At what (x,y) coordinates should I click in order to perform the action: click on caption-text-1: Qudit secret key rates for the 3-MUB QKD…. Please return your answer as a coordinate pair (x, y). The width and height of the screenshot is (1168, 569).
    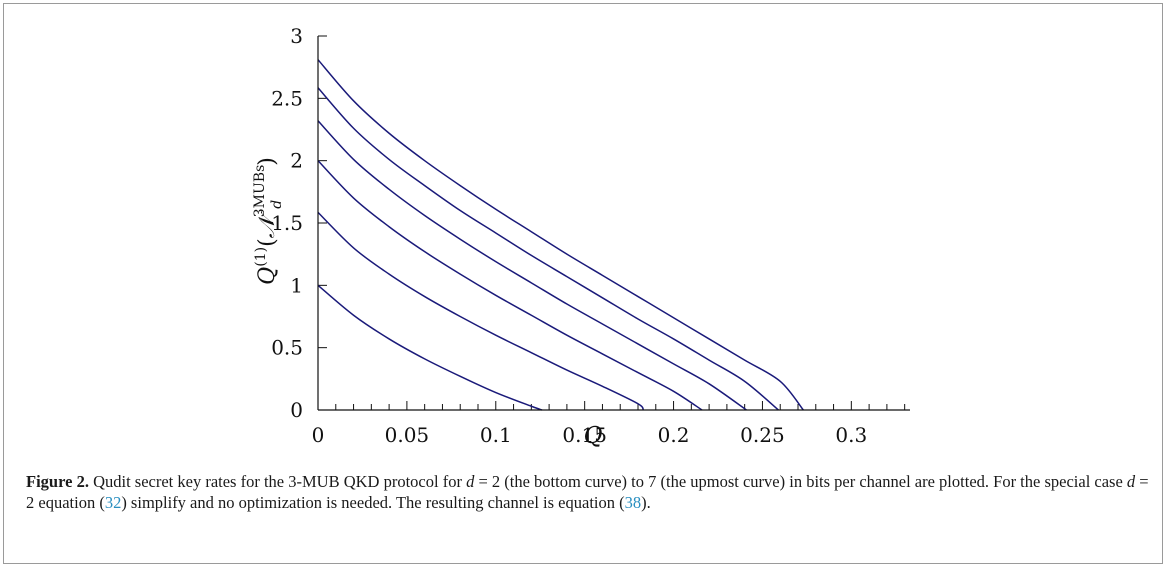
    Looking at the image, I should click on (277, 481).